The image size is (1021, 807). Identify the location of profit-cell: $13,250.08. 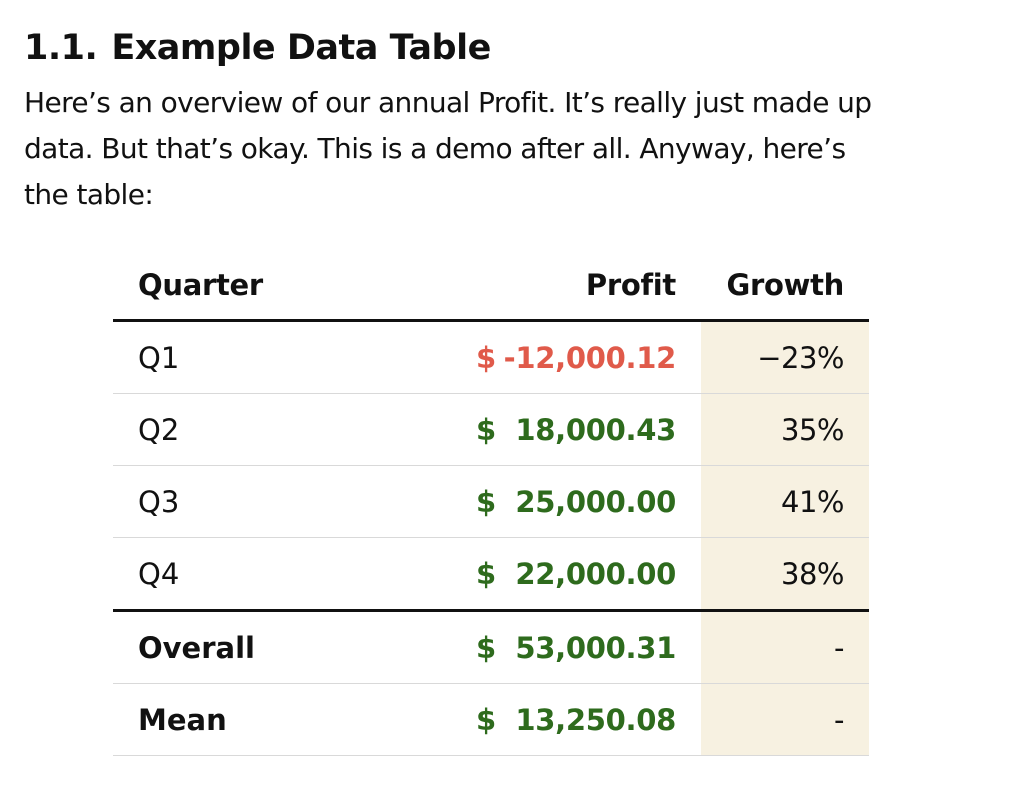
(576, 719).